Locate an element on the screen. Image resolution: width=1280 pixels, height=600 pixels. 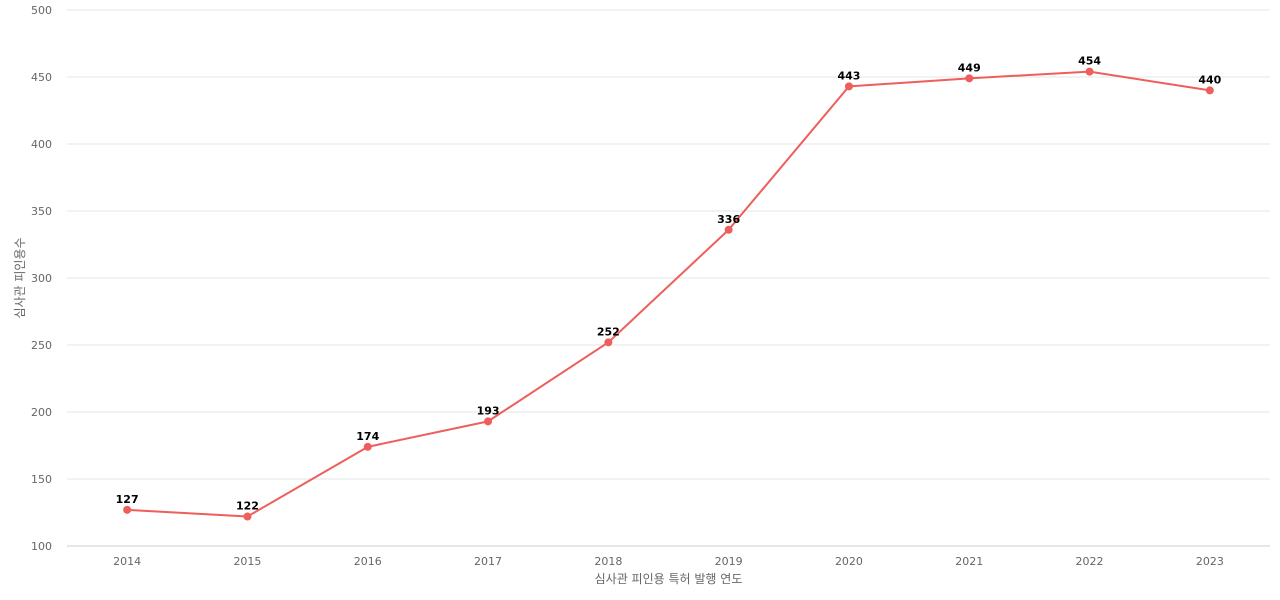
y-tick-label: 100 is located at coordinates (41, 546).